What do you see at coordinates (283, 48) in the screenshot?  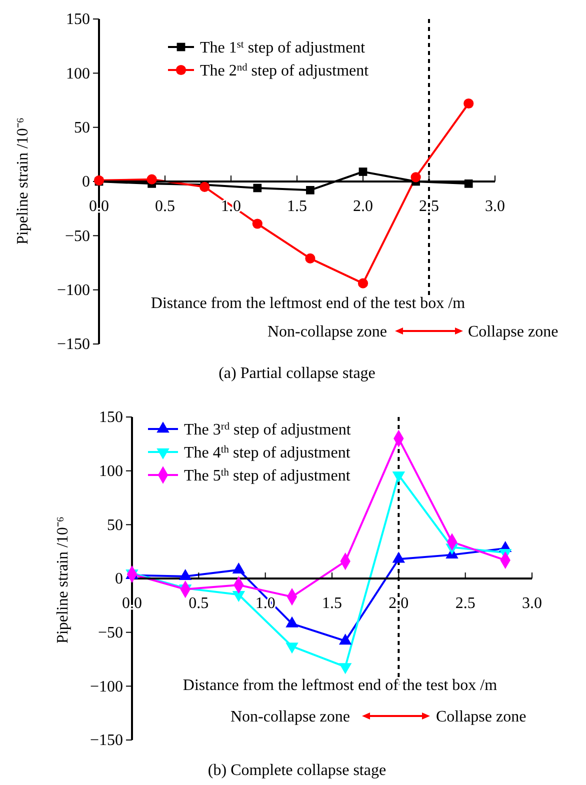 I see `legend-label: The 1$^{st}$ step of adjustment` at bounding box center [283, 48].